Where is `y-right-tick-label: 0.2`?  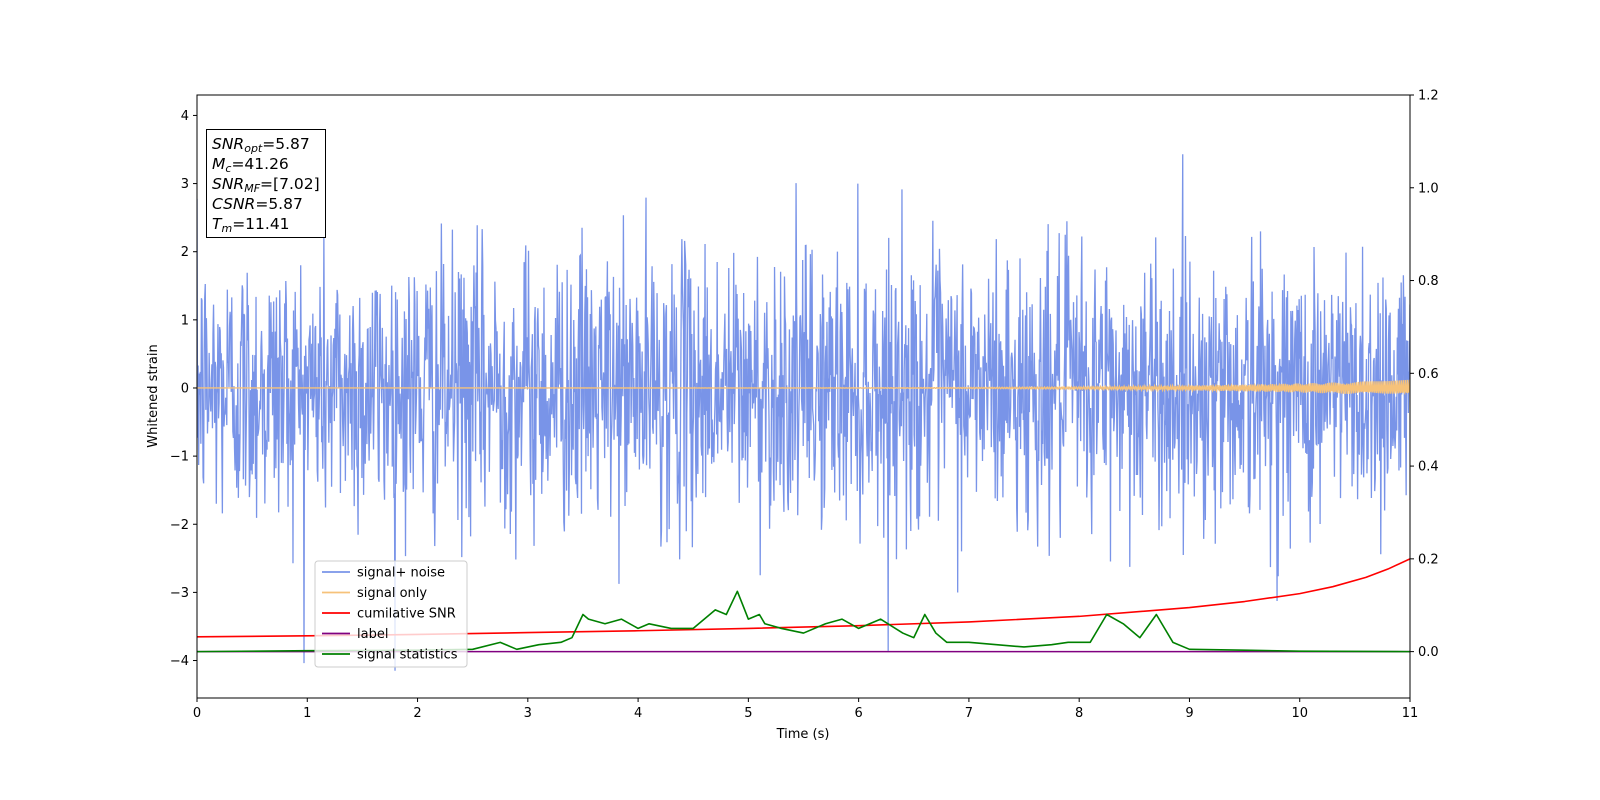
y-right-tick-label: 0.2 is located at coordinates (1428, 559).